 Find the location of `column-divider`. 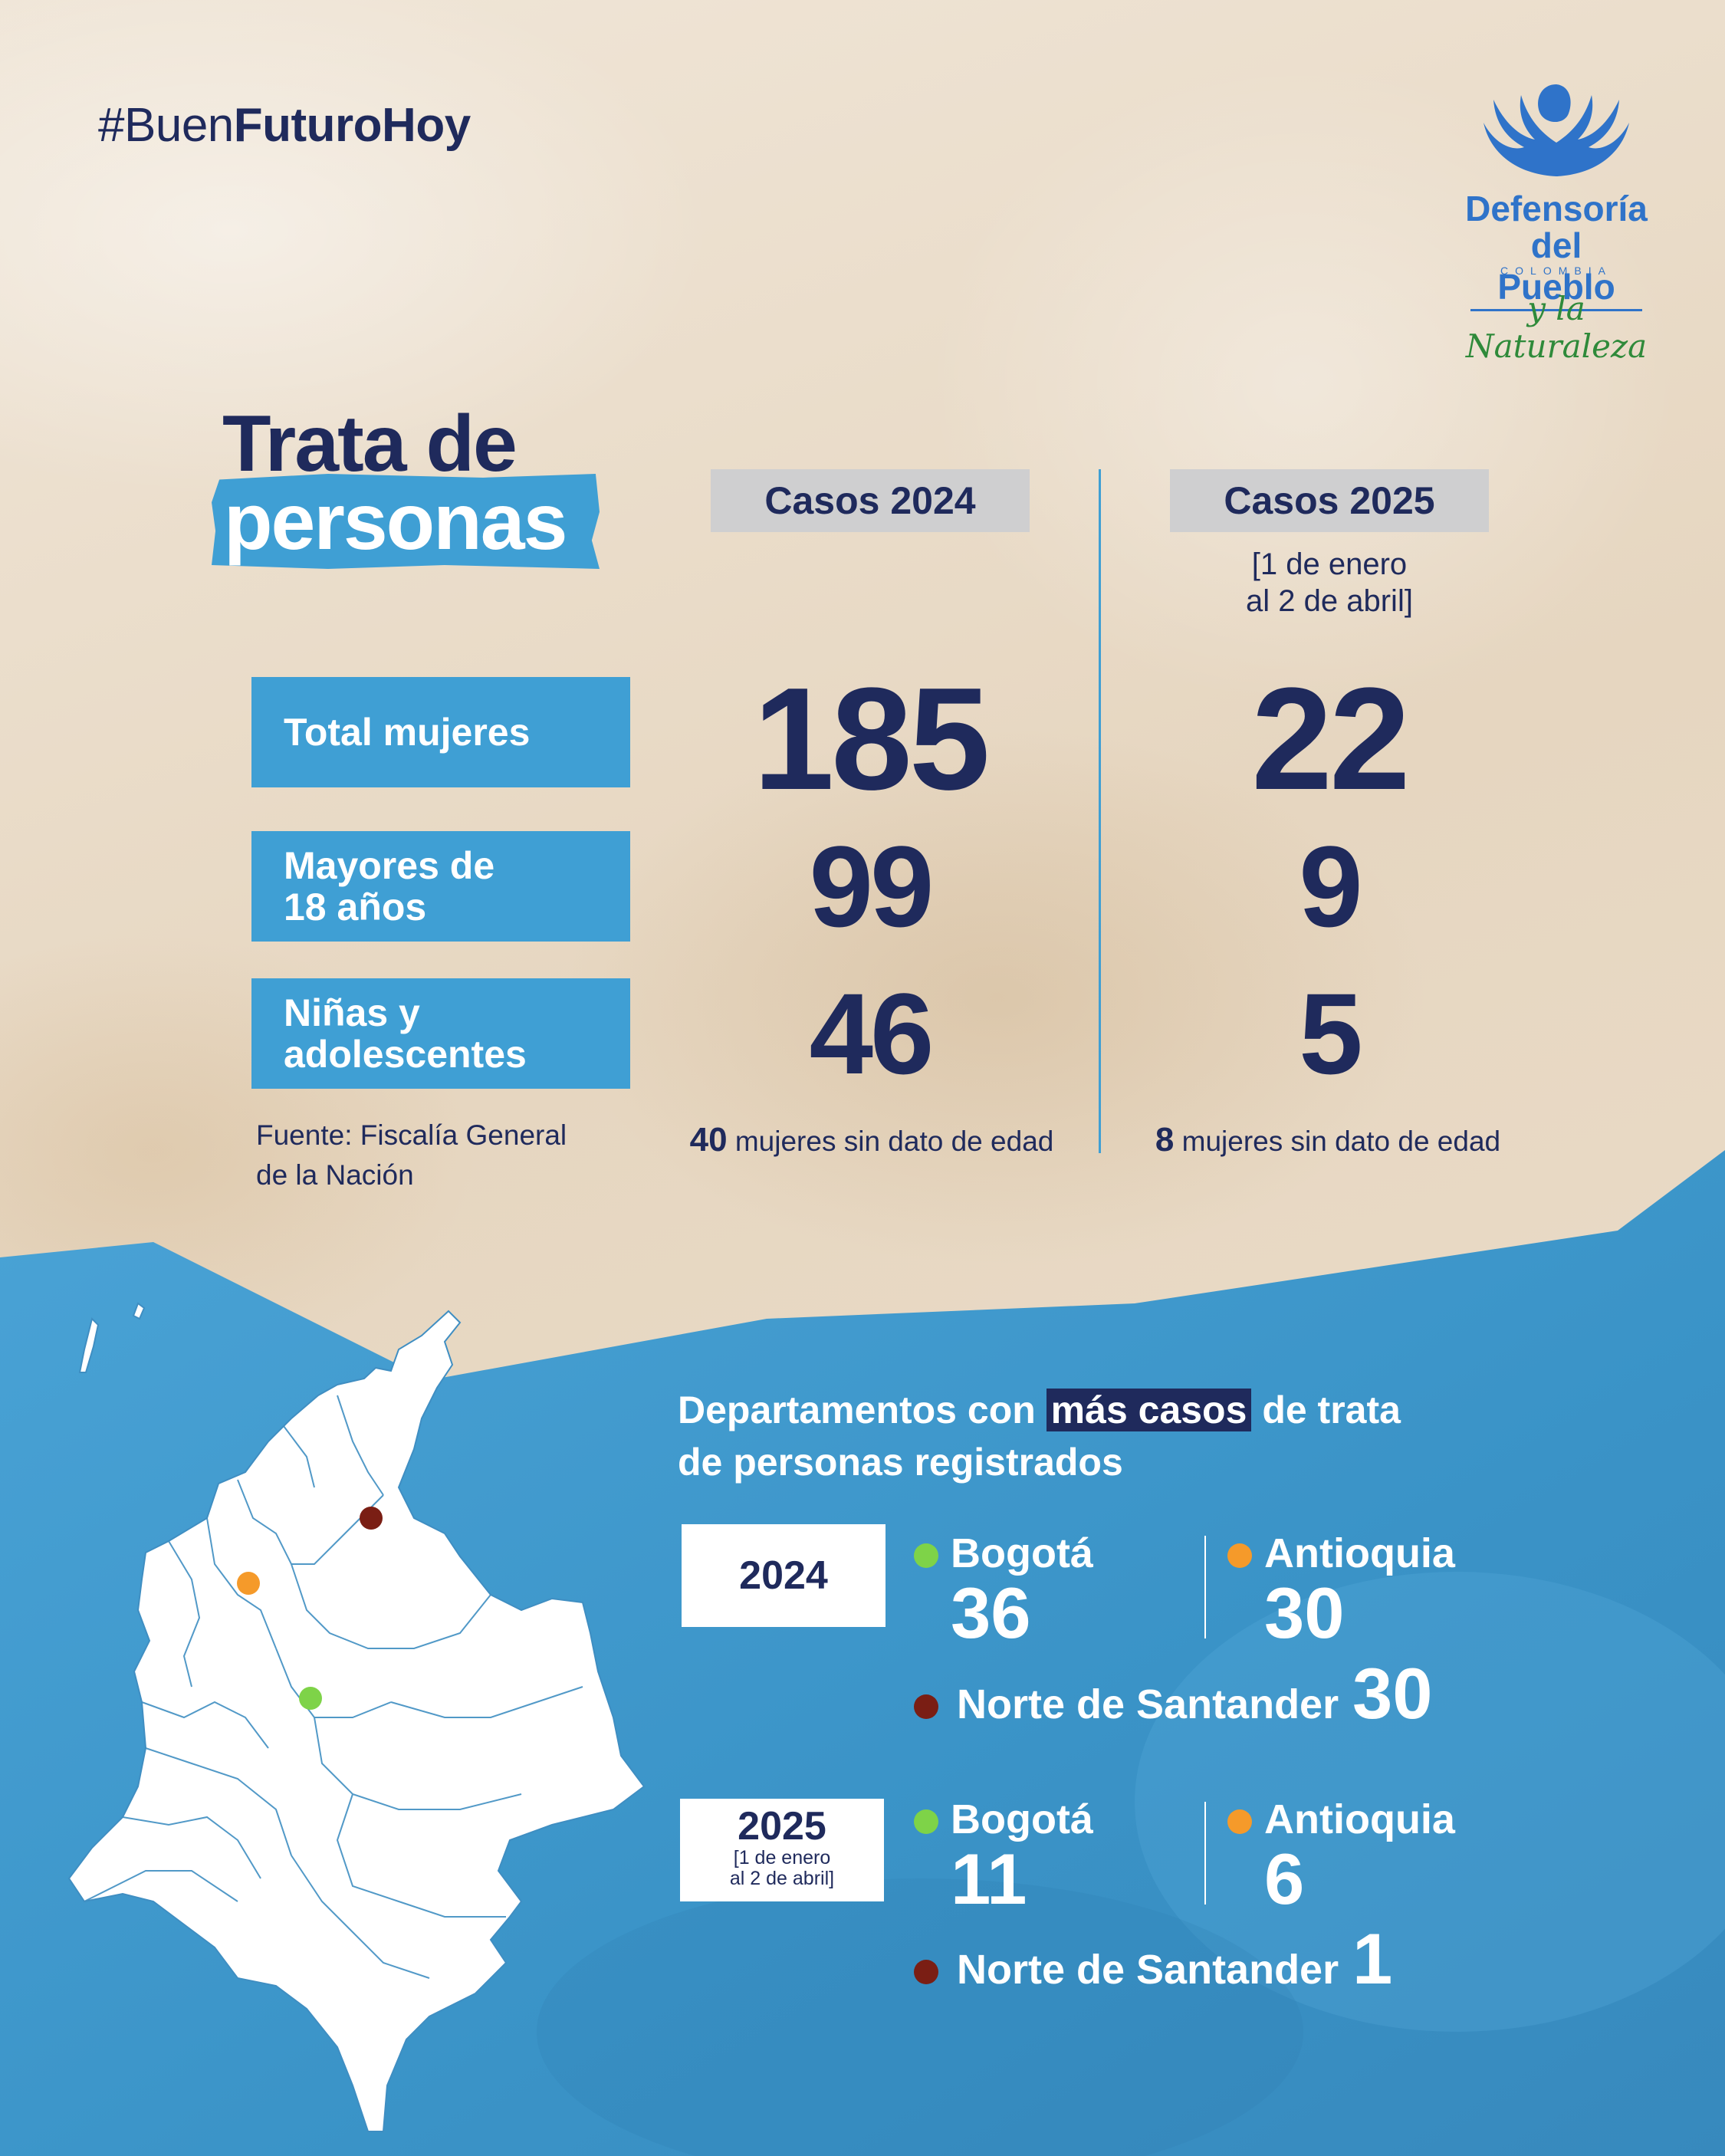

column-divider is located at coordinates (1100, 811).